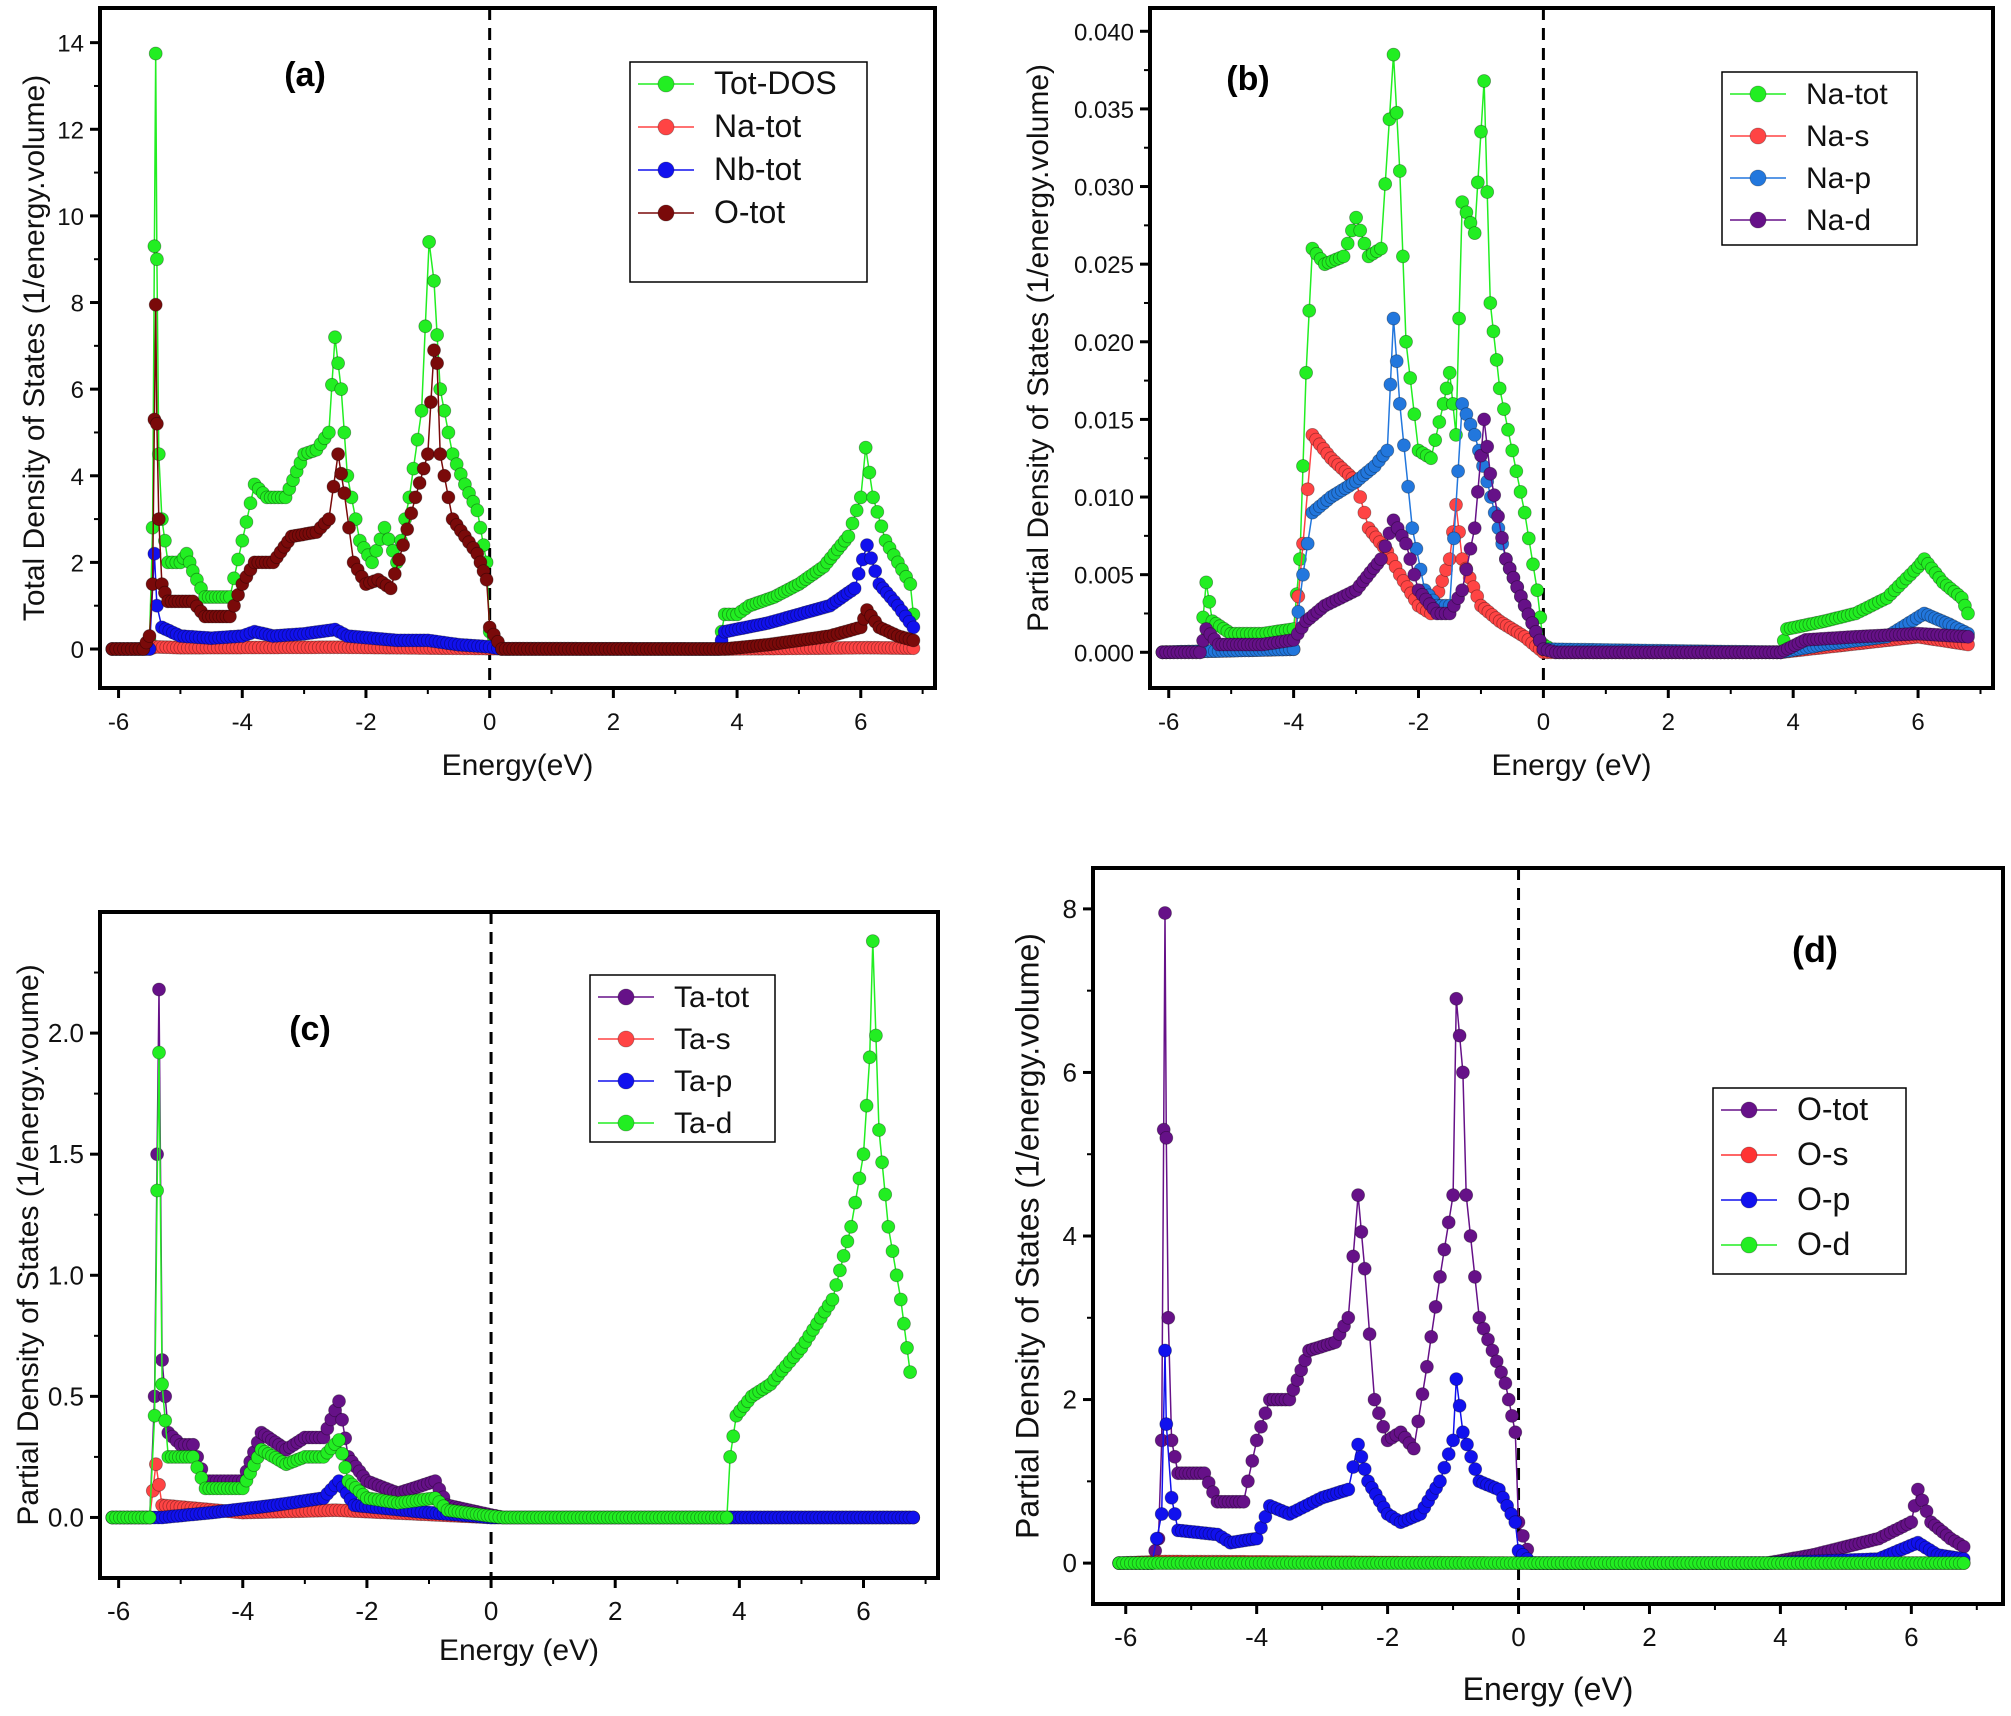  Describe the element at coordinates (70, 217) in the screenshot. I see `y-tick-label: 10` at that location.